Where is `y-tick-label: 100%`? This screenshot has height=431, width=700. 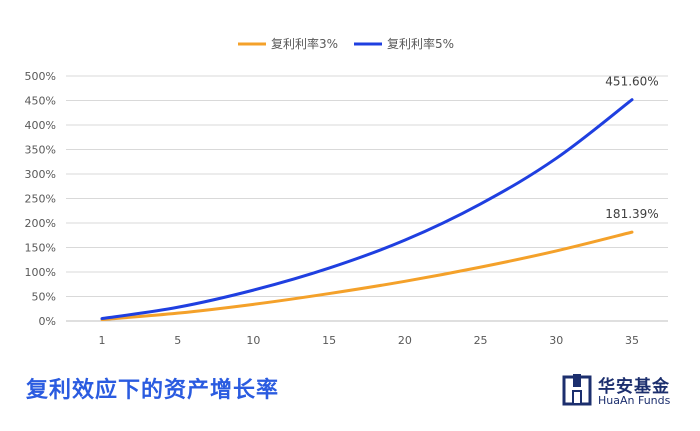 y-tick-label: 100% is located at coordinates (40, 272).